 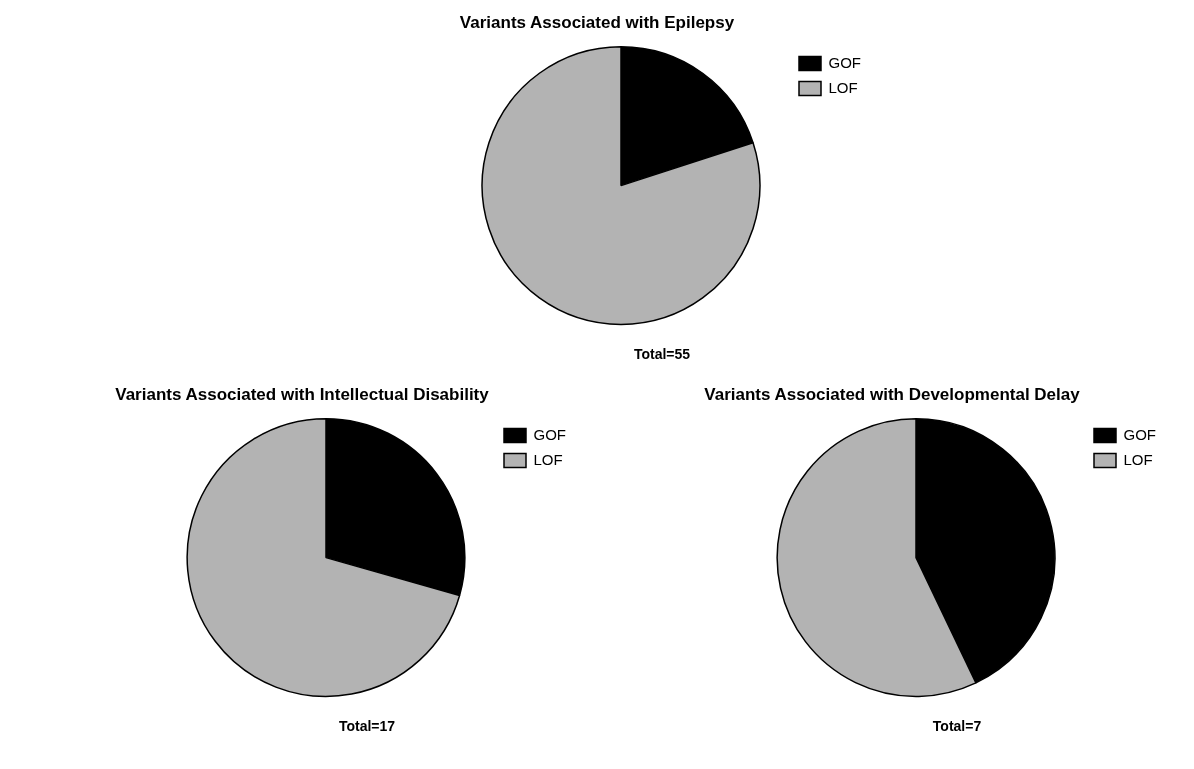 What do you see at coordinates (367, 726) in the screenshot?
I see `text: Total=17` at bounding box center [367, 726].